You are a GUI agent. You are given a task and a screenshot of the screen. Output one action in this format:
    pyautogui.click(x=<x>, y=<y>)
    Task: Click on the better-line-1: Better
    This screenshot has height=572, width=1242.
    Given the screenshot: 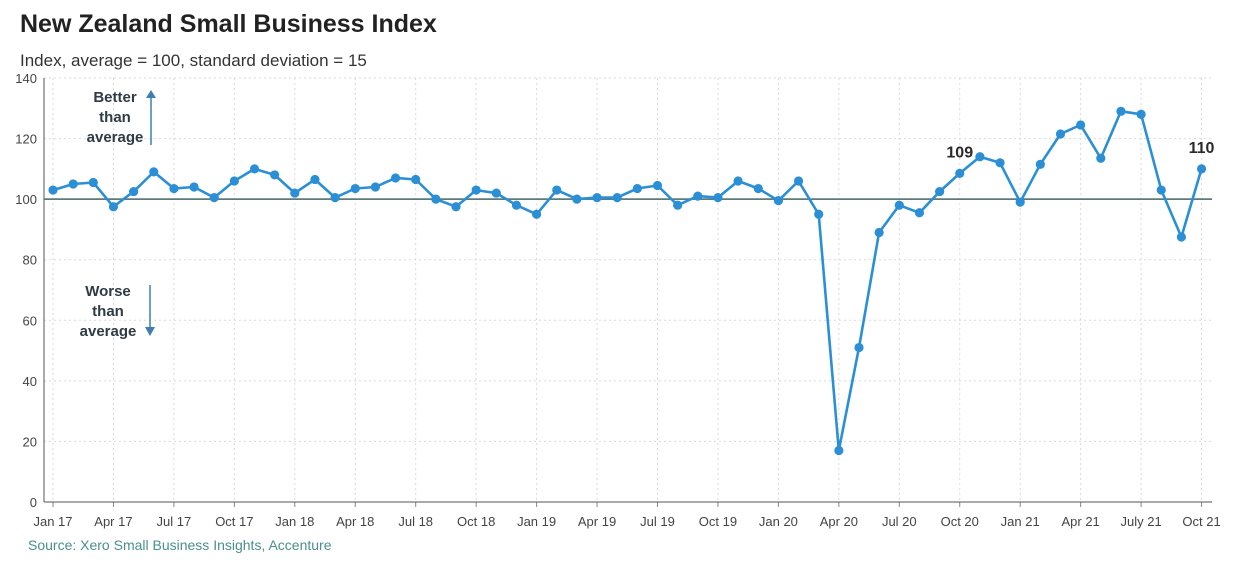 What is the action you would take?
    pyautogui.click(x=115, y=97)
    